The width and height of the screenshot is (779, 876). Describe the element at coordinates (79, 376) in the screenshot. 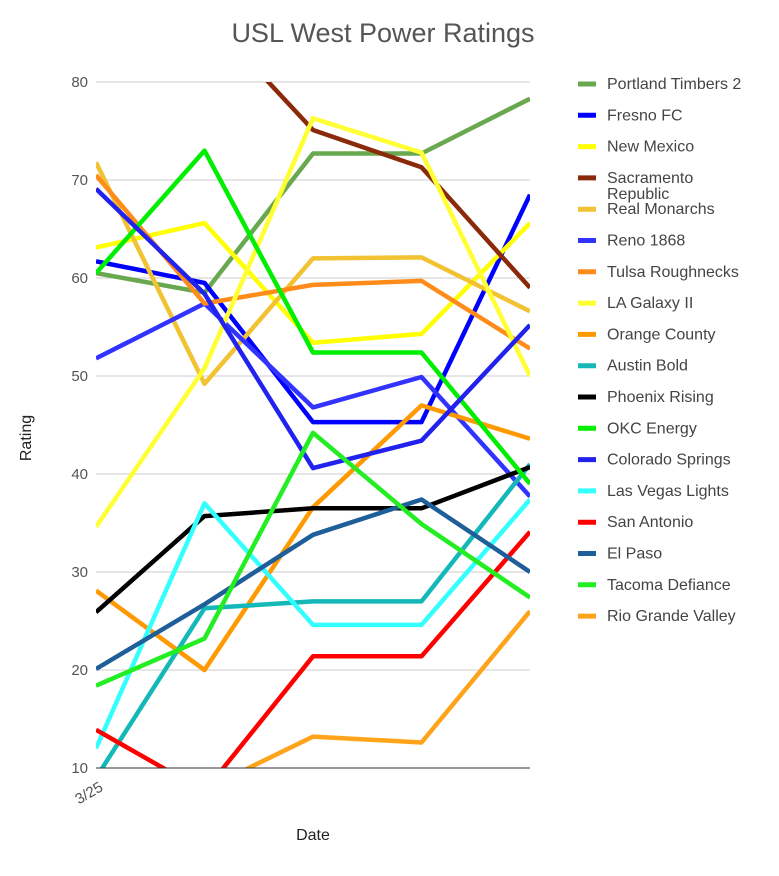

I see `y-tick-label: 50` at that location.